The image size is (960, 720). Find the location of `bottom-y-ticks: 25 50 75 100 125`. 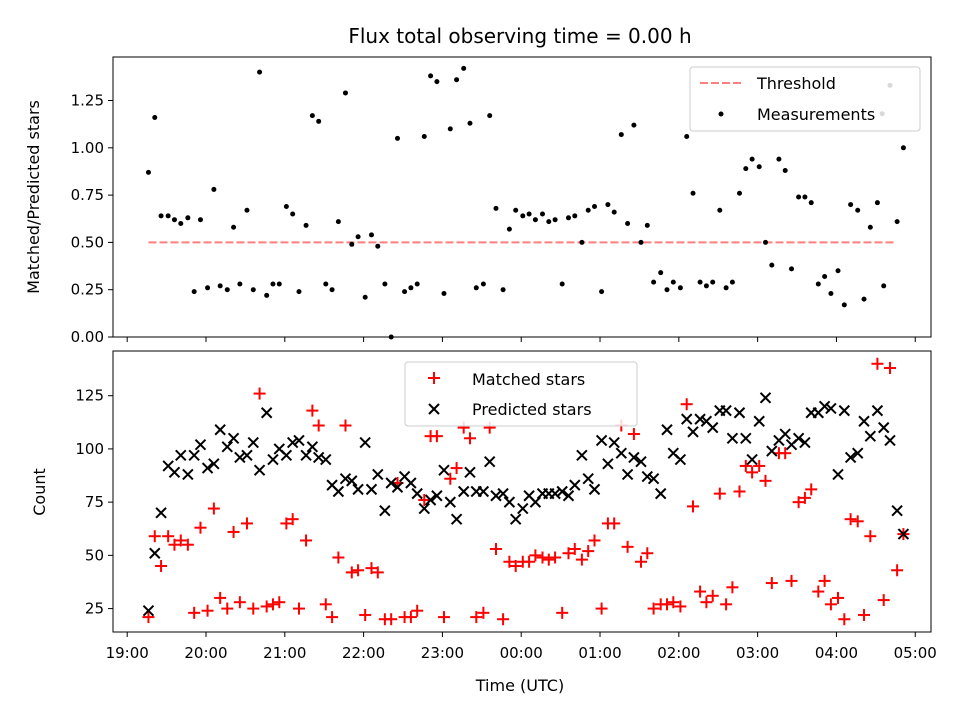

bottom-y-ticks: 25 50 75 100 125 is located at coordinates (94, 502).